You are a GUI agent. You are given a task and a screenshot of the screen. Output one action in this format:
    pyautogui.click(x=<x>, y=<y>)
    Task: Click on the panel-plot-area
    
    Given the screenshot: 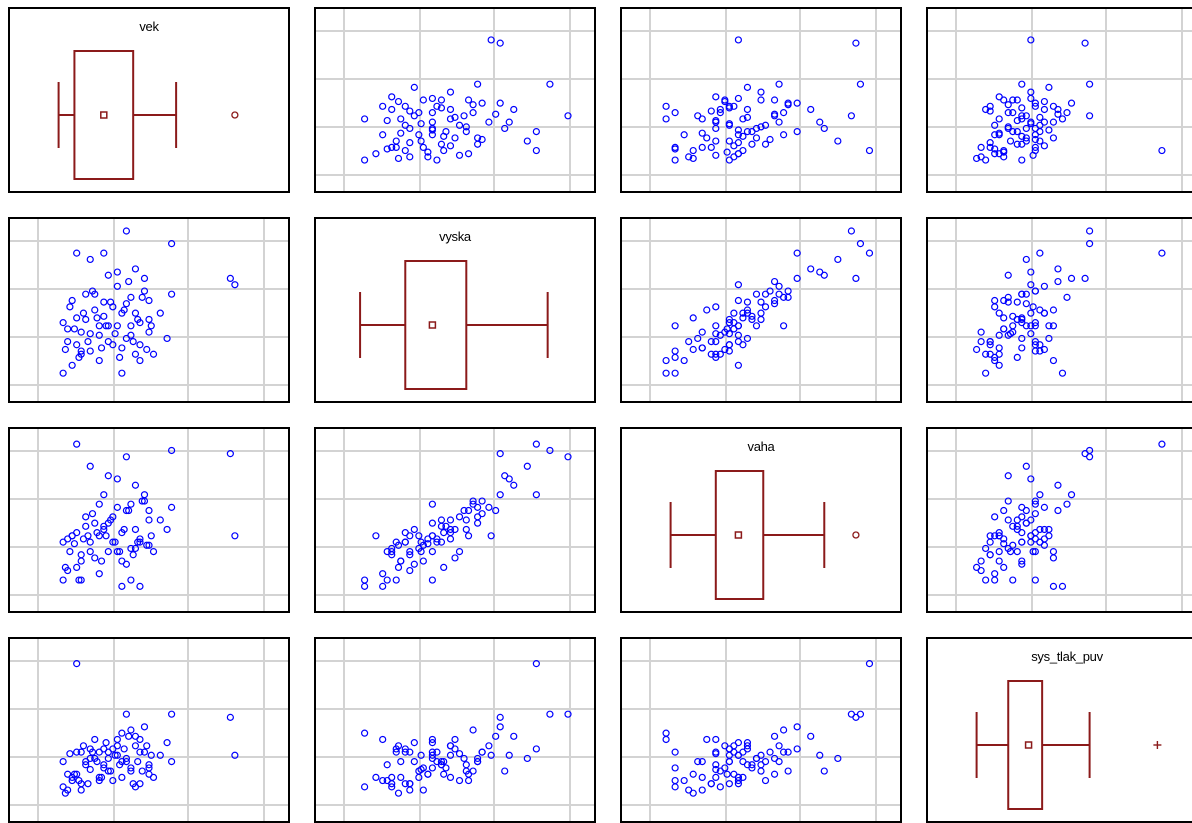 What is the action you would take?
    pyautogui.click(x=1060, y=100)
    